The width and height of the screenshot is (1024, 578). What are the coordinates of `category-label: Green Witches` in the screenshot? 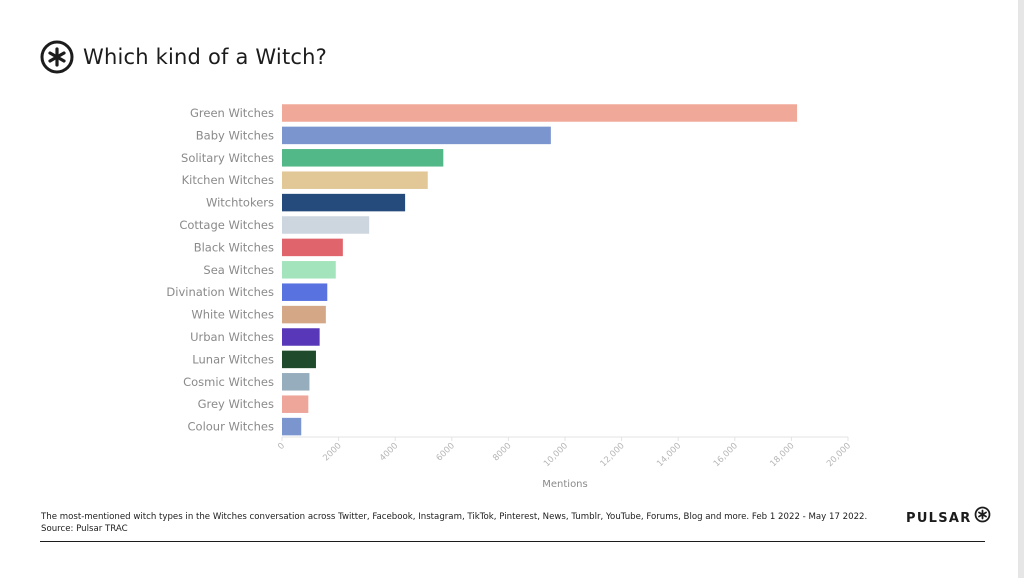 It's located at (232, 113).